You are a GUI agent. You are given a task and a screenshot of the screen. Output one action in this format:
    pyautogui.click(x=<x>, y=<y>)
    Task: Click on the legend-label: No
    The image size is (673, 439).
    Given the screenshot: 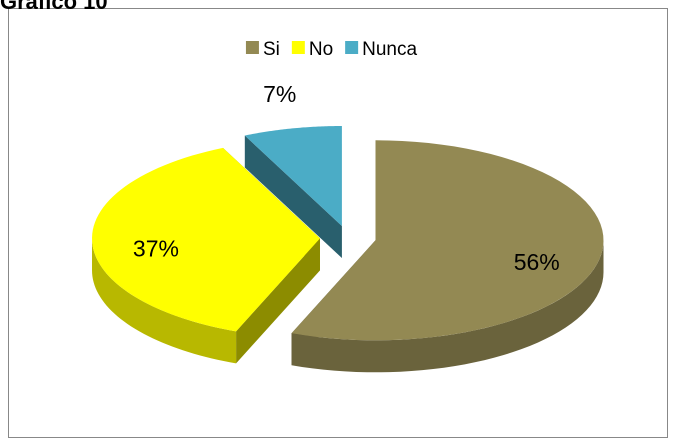 What is the action you would take?
    pyautogui.click(x=321, y=49)
    